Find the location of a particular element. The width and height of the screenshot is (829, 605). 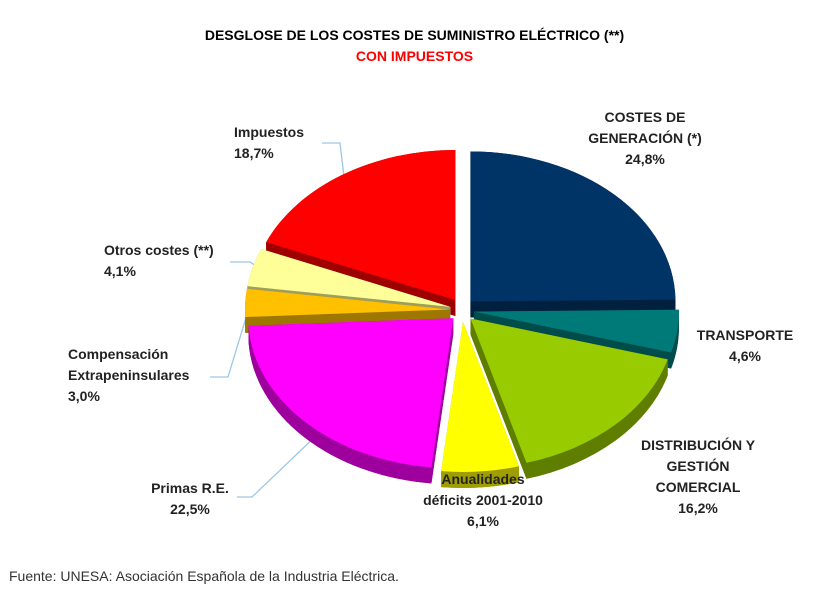

slice-label: Compensación Extrapeninsulares 3,0% is located at coordinates (178, 375).